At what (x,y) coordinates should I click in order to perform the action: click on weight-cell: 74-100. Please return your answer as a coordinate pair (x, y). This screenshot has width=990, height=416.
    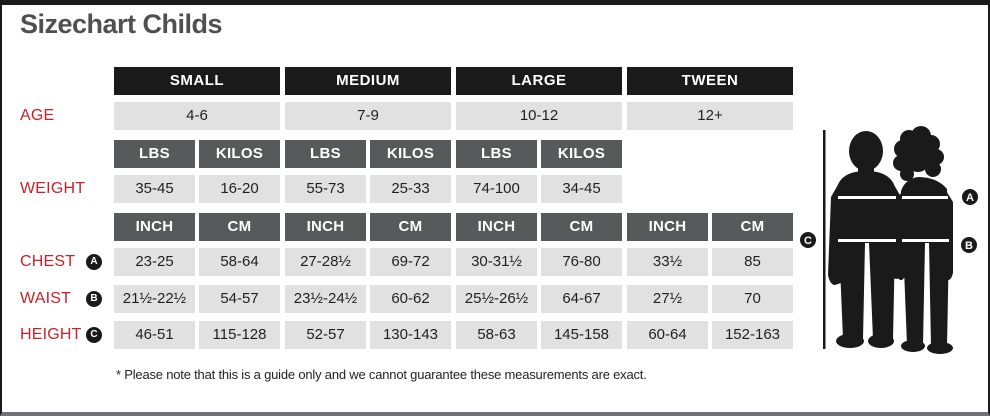
    Looking at the image, I should click on (496, 189).